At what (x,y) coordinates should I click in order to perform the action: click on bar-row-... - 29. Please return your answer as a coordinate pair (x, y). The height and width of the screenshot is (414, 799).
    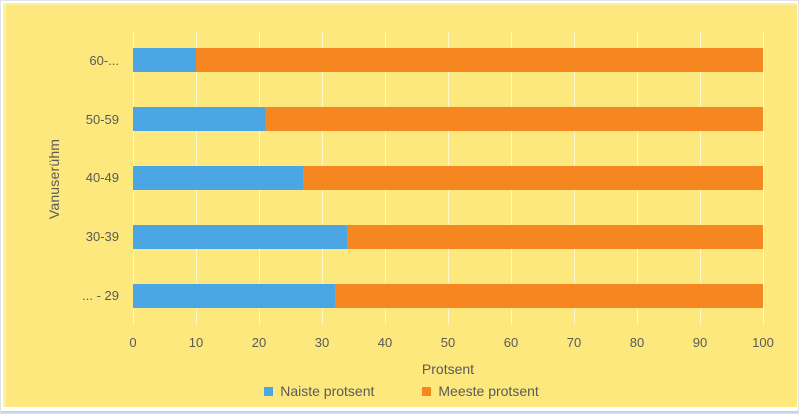
    Looking at the image, I should click on (448, 295).